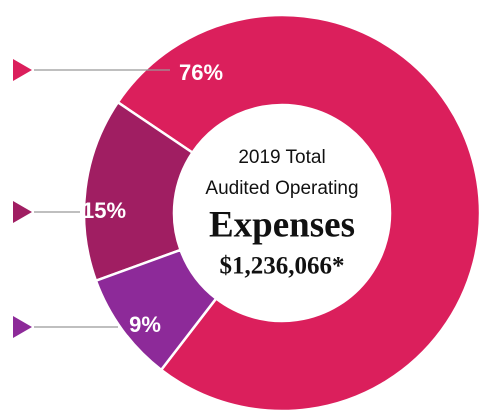  Describe the element at coordinates (282, 224) in the screenshot. I see `center-heading: Expenses` at that location.